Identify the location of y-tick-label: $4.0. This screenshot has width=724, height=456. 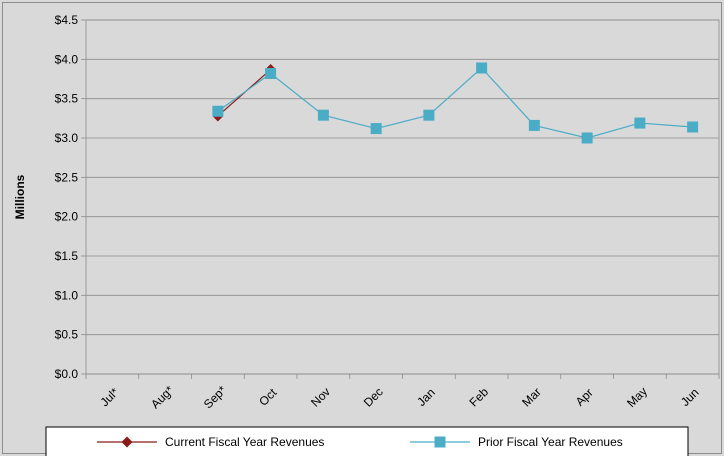
(67, 59).